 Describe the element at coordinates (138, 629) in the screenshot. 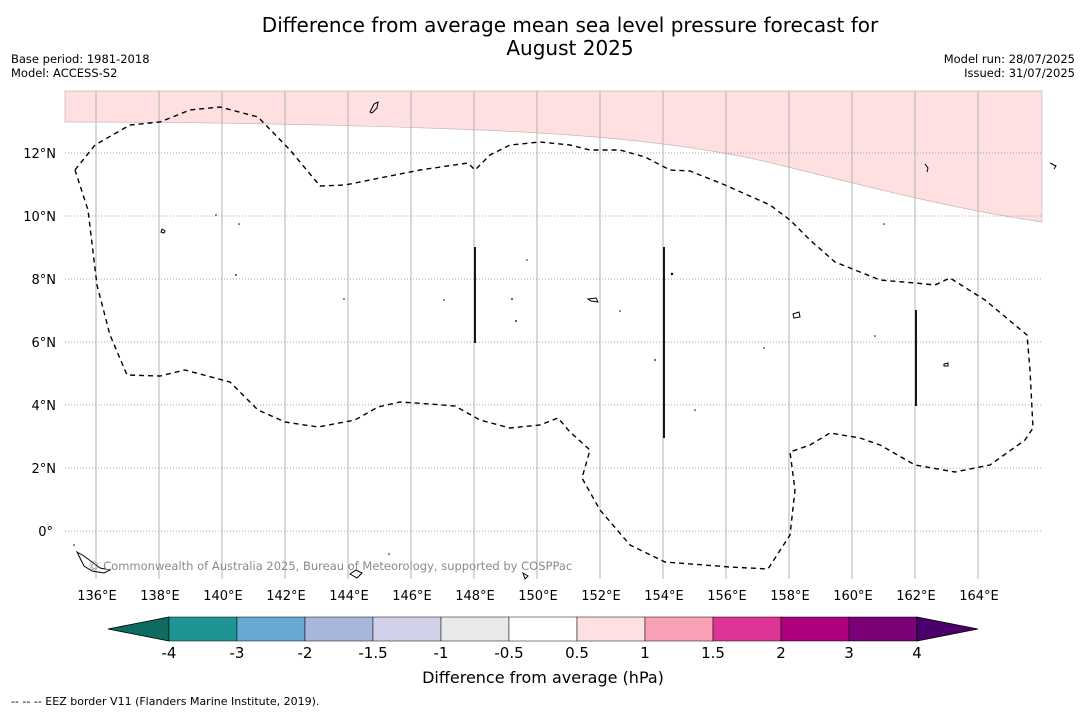

I see `colorbar-low-extend` at that location.